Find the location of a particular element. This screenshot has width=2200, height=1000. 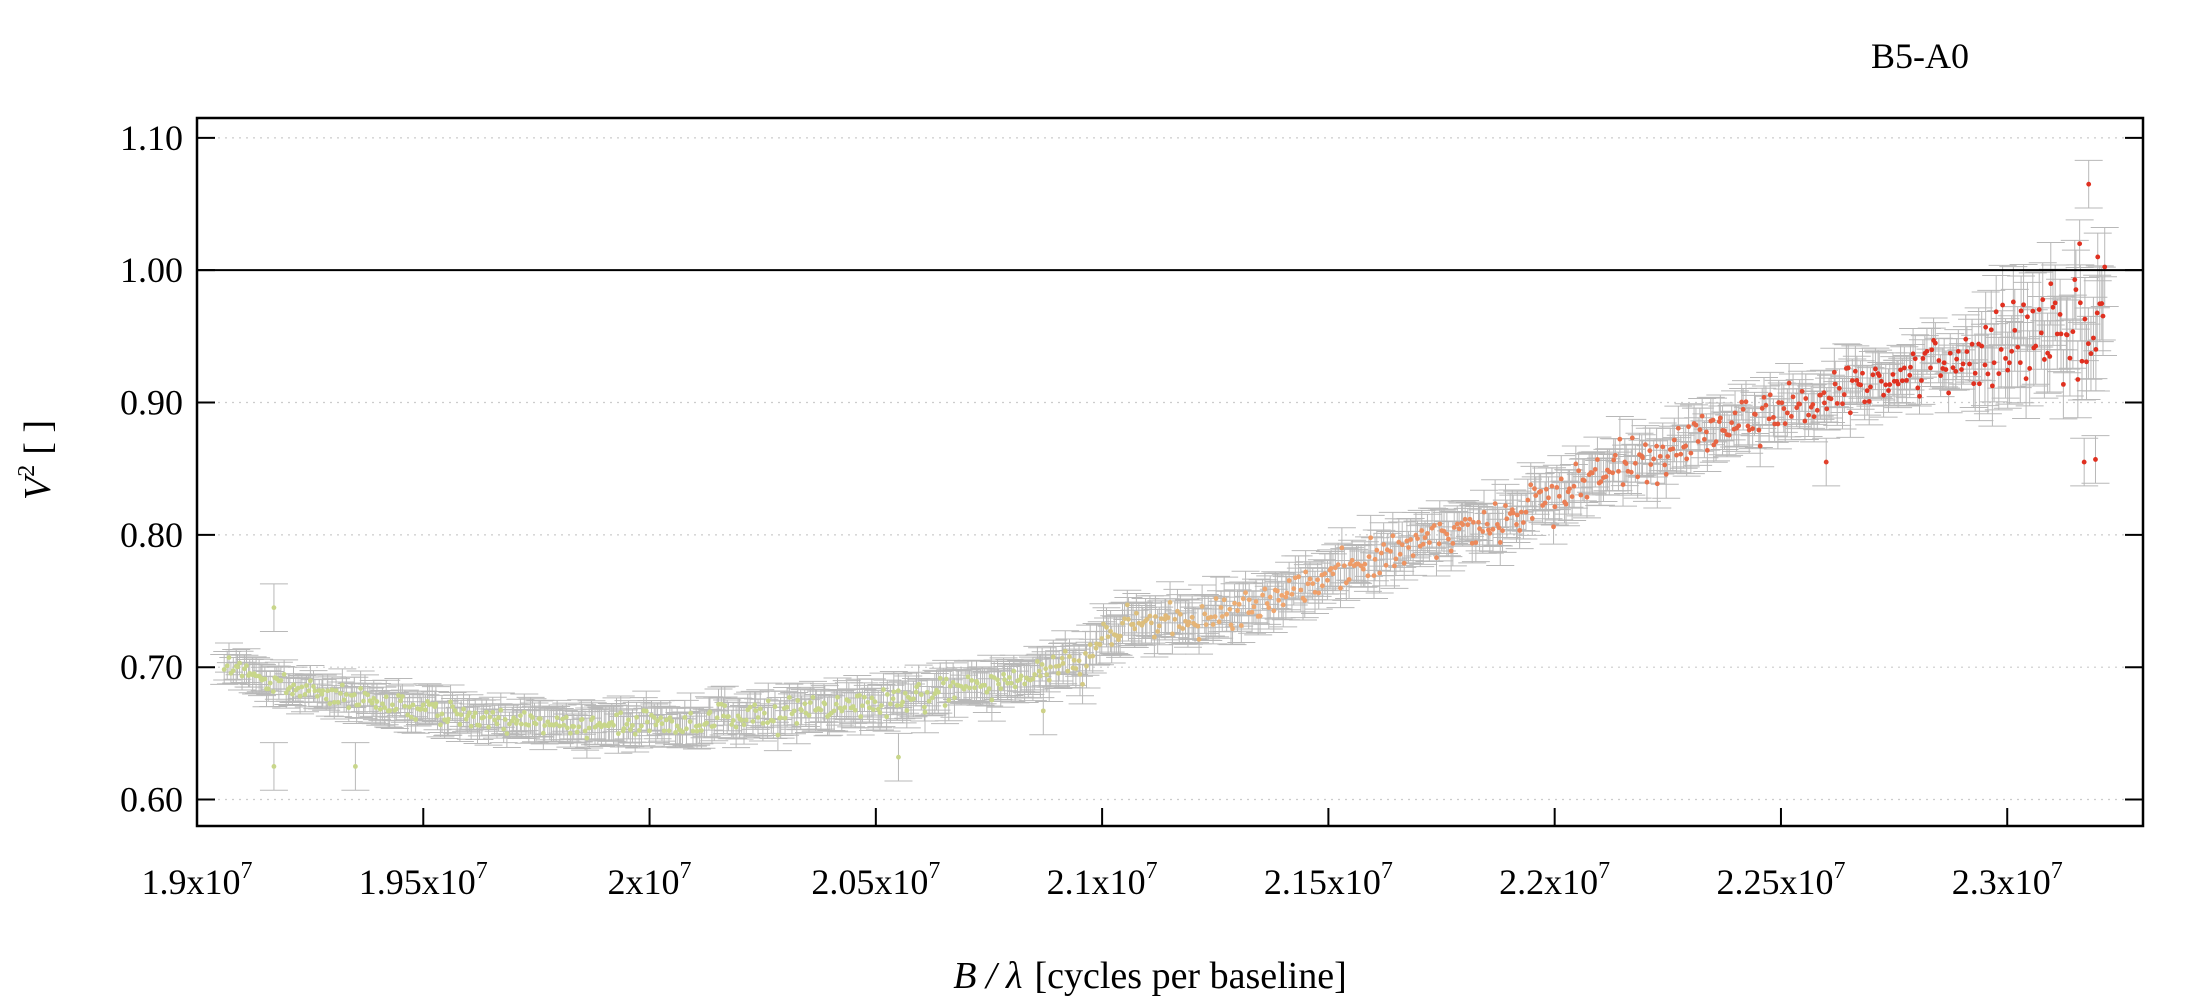

y-tick-label: 0.80 is located at coordinates (151, 535).